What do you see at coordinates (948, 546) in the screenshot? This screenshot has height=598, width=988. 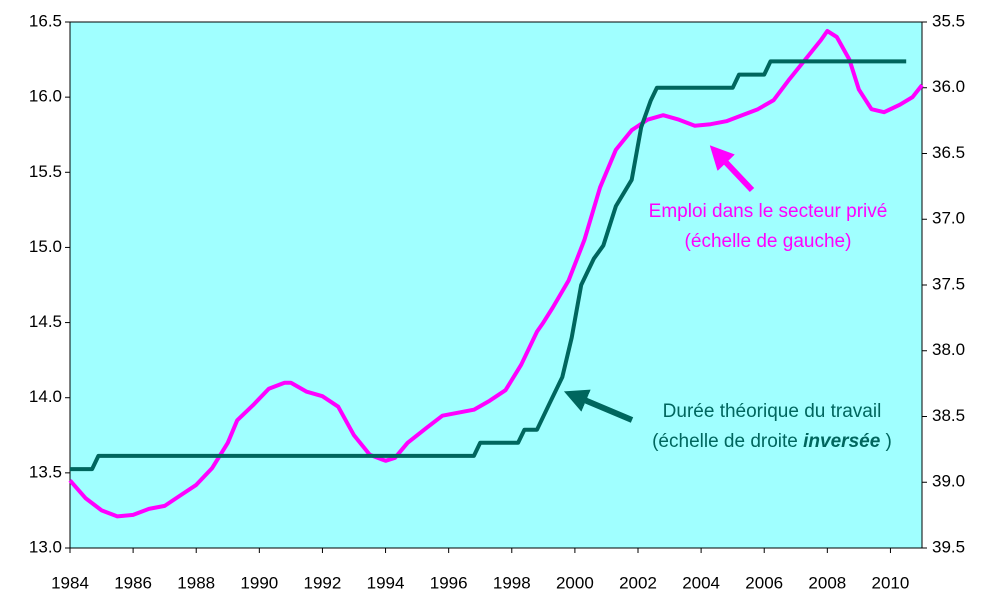 I see `y2-tick-label: 39.5` at bounding box center [948, 546].